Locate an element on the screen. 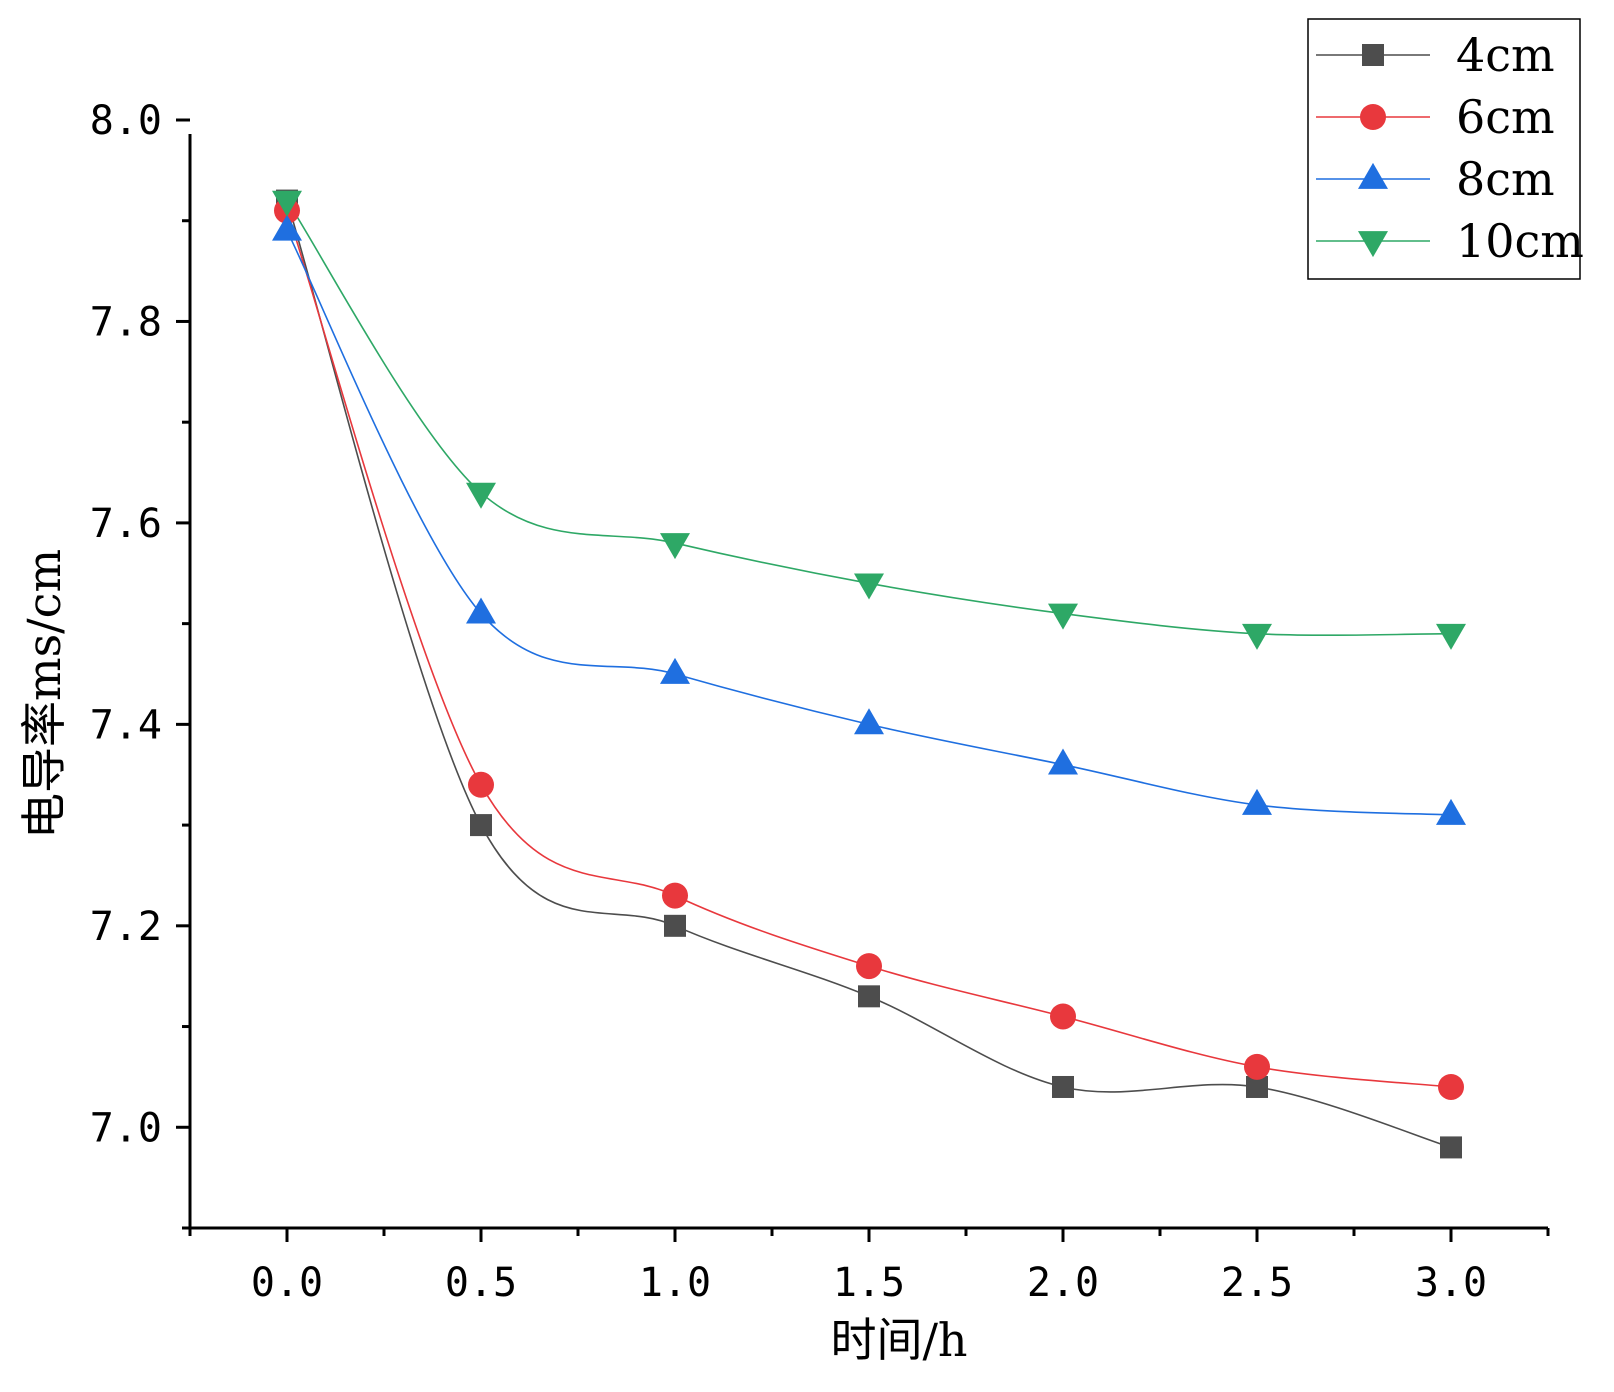 The image size is (1614, 1392). x-tick-label: 1.5 is located at coordinates (869, 1283).